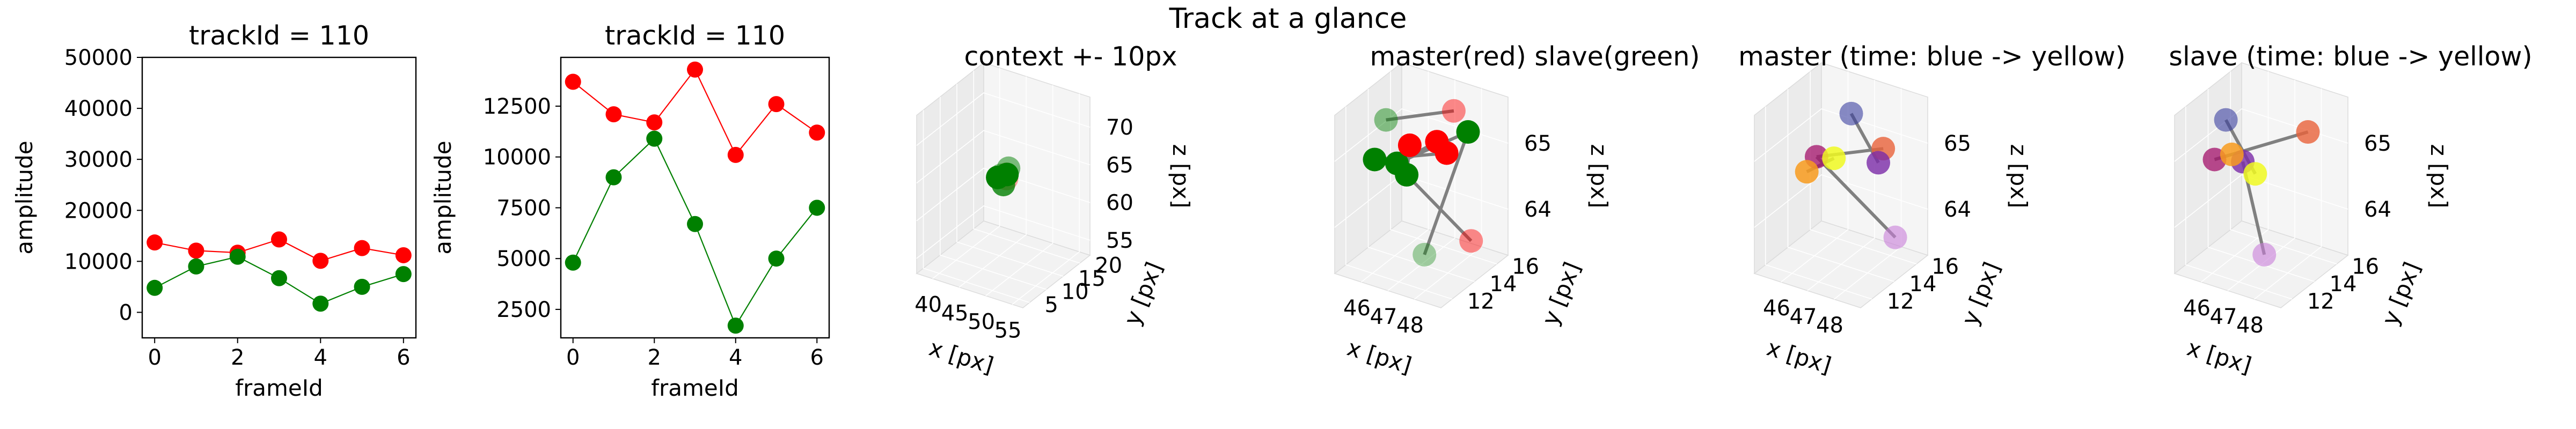 This screenshot has width=2576, height=429. What do you see at coordinates (1288, 19) in the screenshot?
I see `figure-suptitle: Track at a glance` at bounding box center [1288, 19].